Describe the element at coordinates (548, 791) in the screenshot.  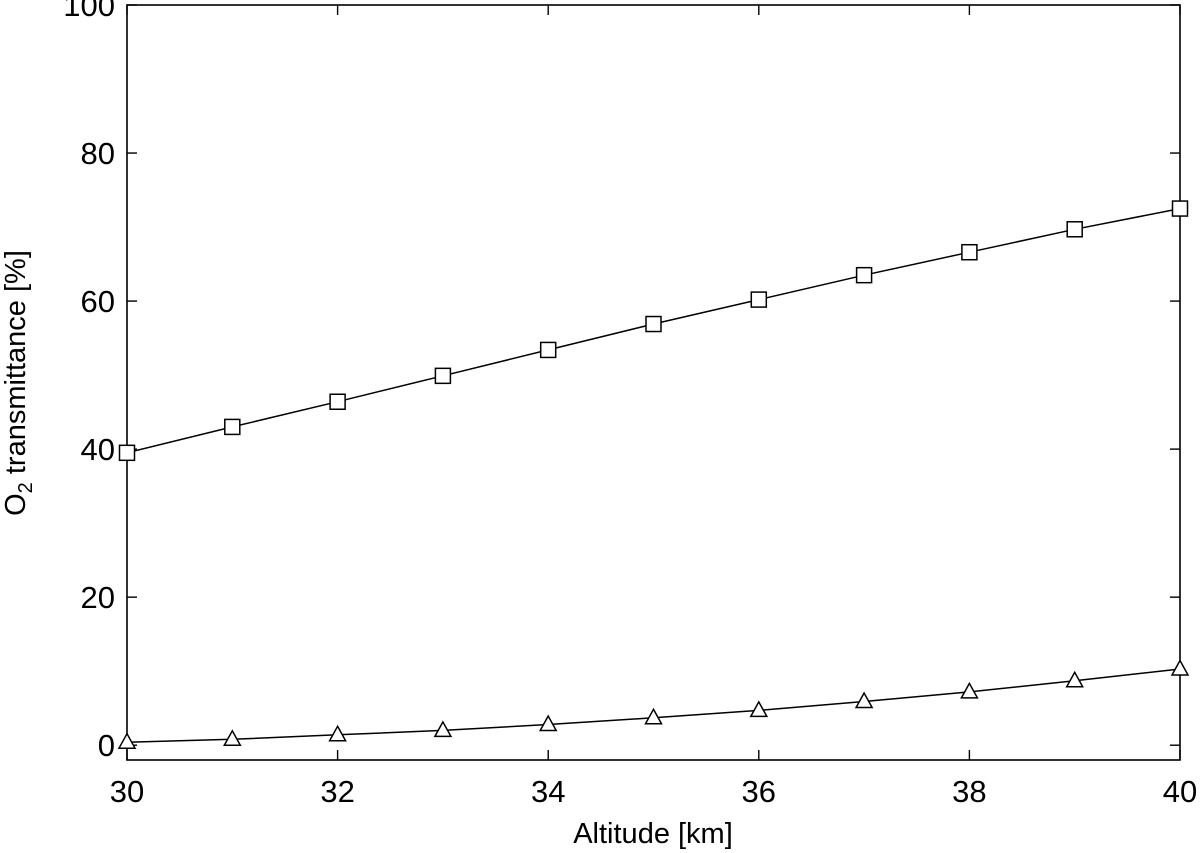
I see `x-tick-label: 34` at that location.